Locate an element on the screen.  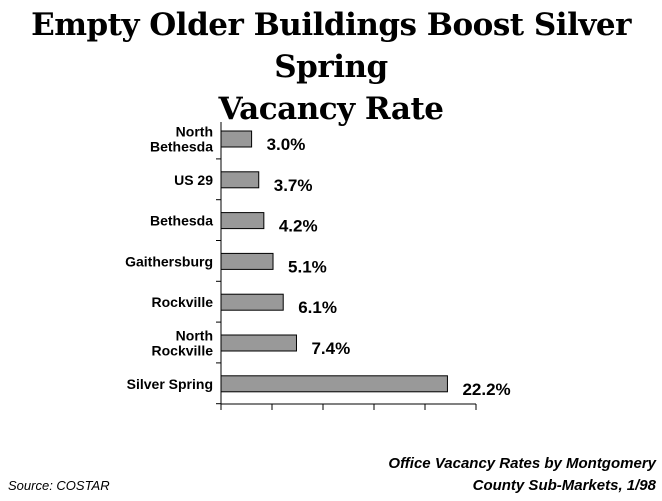
category-label-5: North Rockville is located at coordinates (183, 343).